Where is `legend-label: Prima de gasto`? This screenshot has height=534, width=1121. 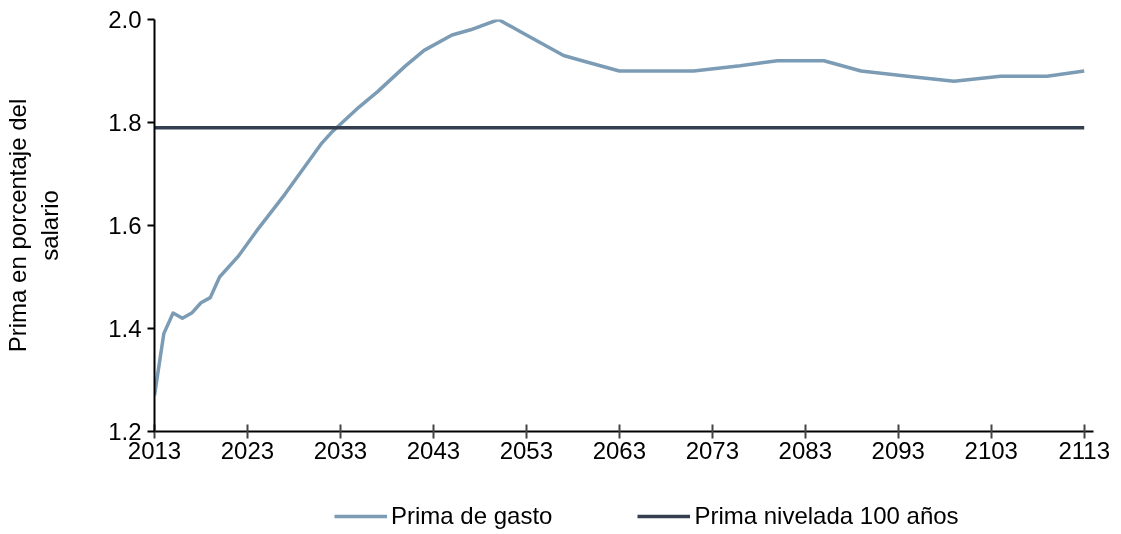
legend-label: Prima de gasto is located at coordinates (472, 516).